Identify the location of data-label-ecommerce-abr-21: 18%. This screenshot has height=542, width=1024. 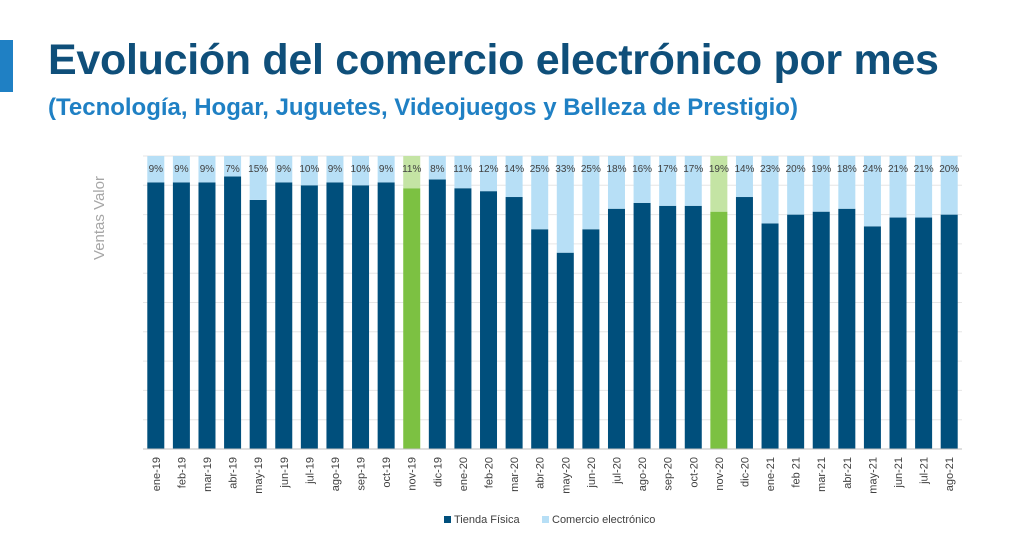
(847, 169).